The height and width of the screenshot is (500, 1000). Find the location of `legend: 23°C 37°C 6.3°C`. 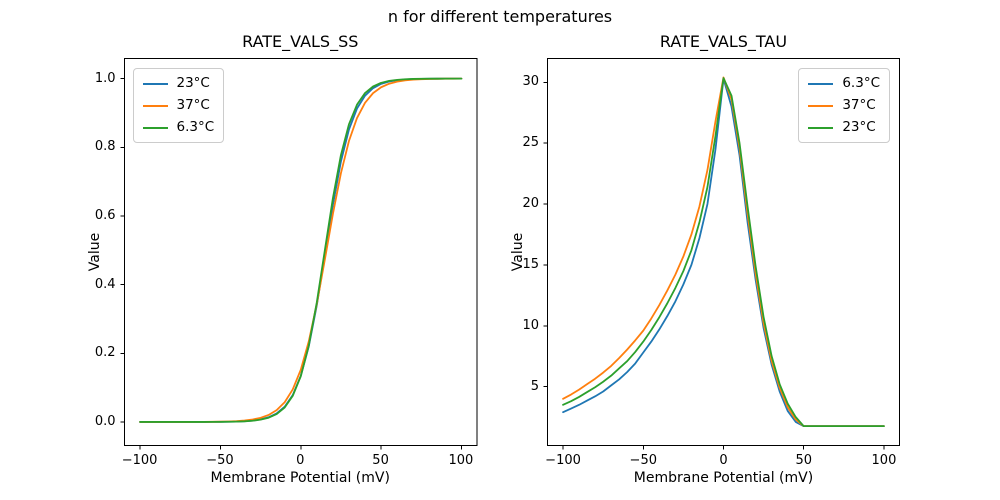

legend: 23°C 37°C 6.3°C is located at coordinates (178, 105).